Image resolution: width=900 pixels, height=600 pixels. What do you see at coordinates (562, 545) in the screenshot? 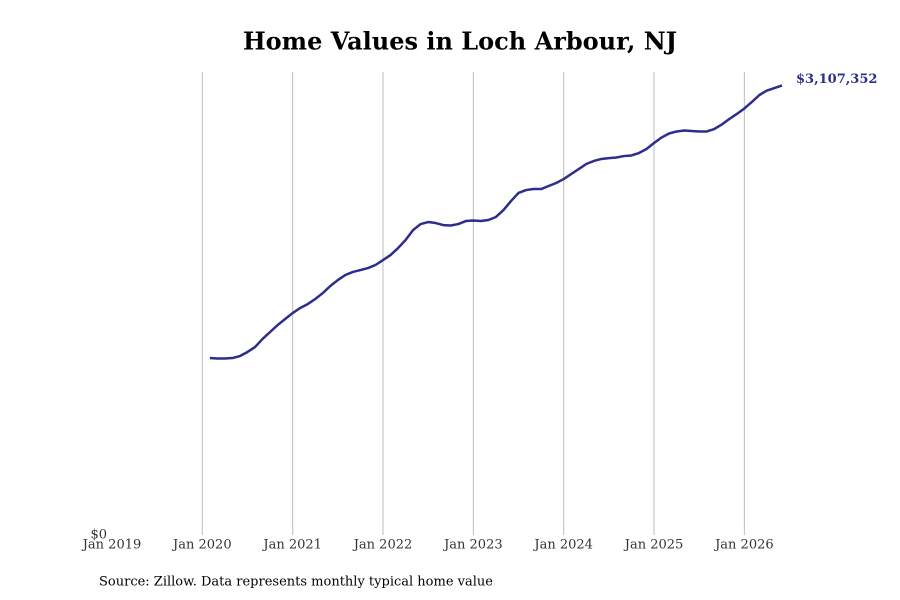
I see `x-tick-label: Jan 2024` at bounding box center [562, 545].